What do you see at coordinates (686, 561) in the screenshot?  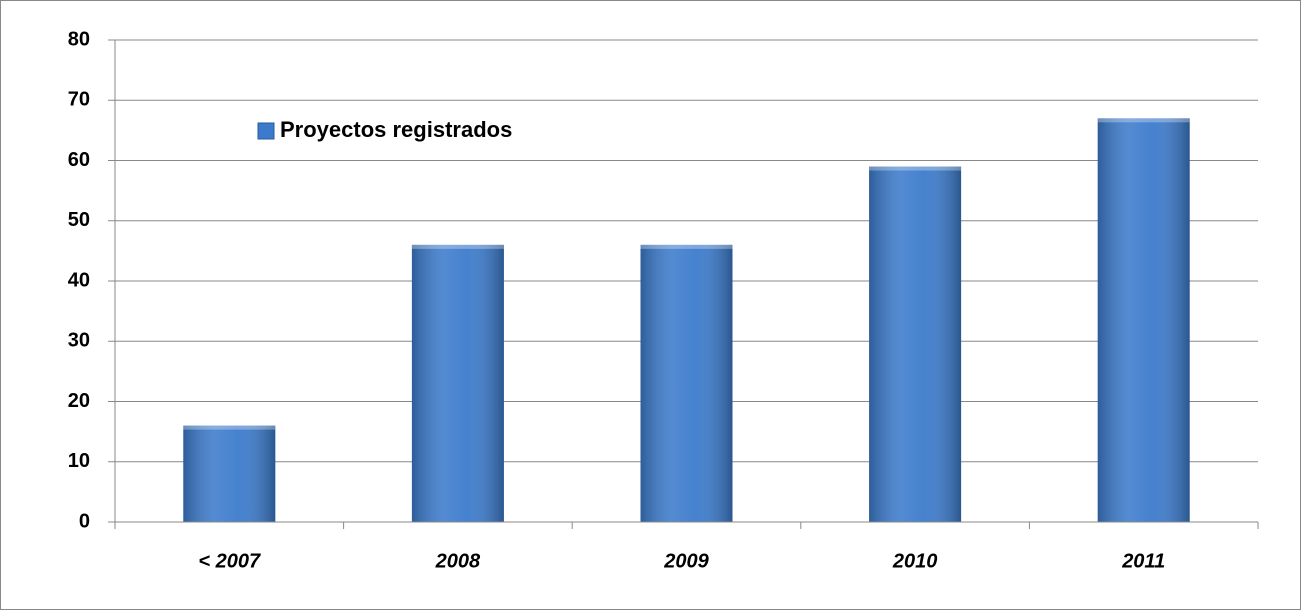 I see `x-tick-label: 2009` at bounding box center [686, 561].